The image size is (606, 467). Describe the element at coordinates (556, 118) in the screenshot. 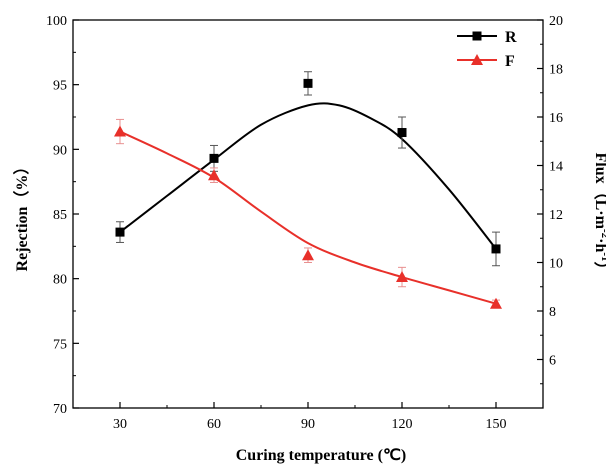

I see `right-tick-label: 16` at that location.